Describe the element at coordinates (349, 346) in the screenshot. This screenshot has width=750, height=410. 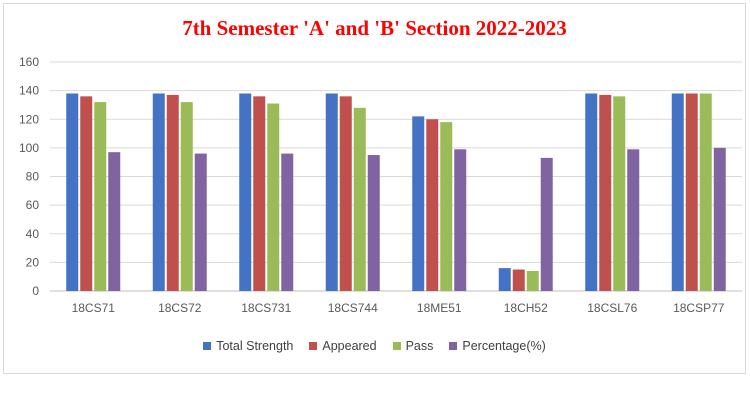
I see `legend-label: Appeared` at that location.